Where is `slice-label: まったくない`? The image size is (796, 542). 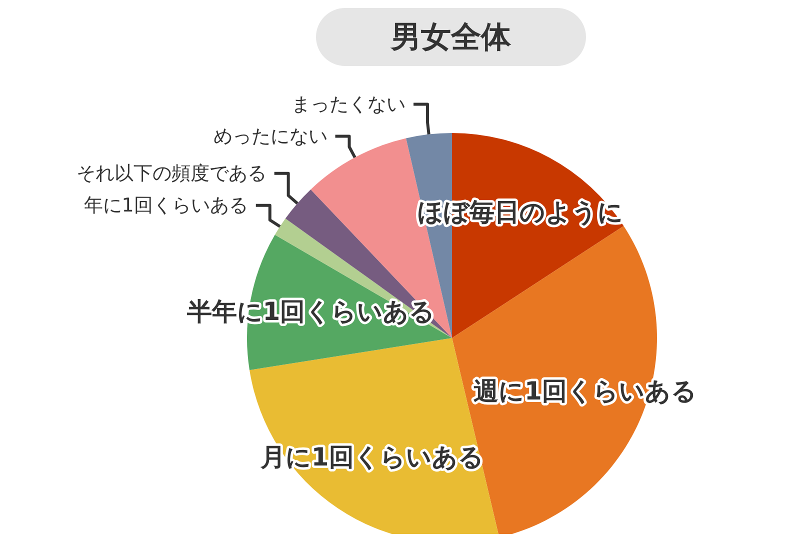
slice-label: まったくない is located at coordinates (349, 104).